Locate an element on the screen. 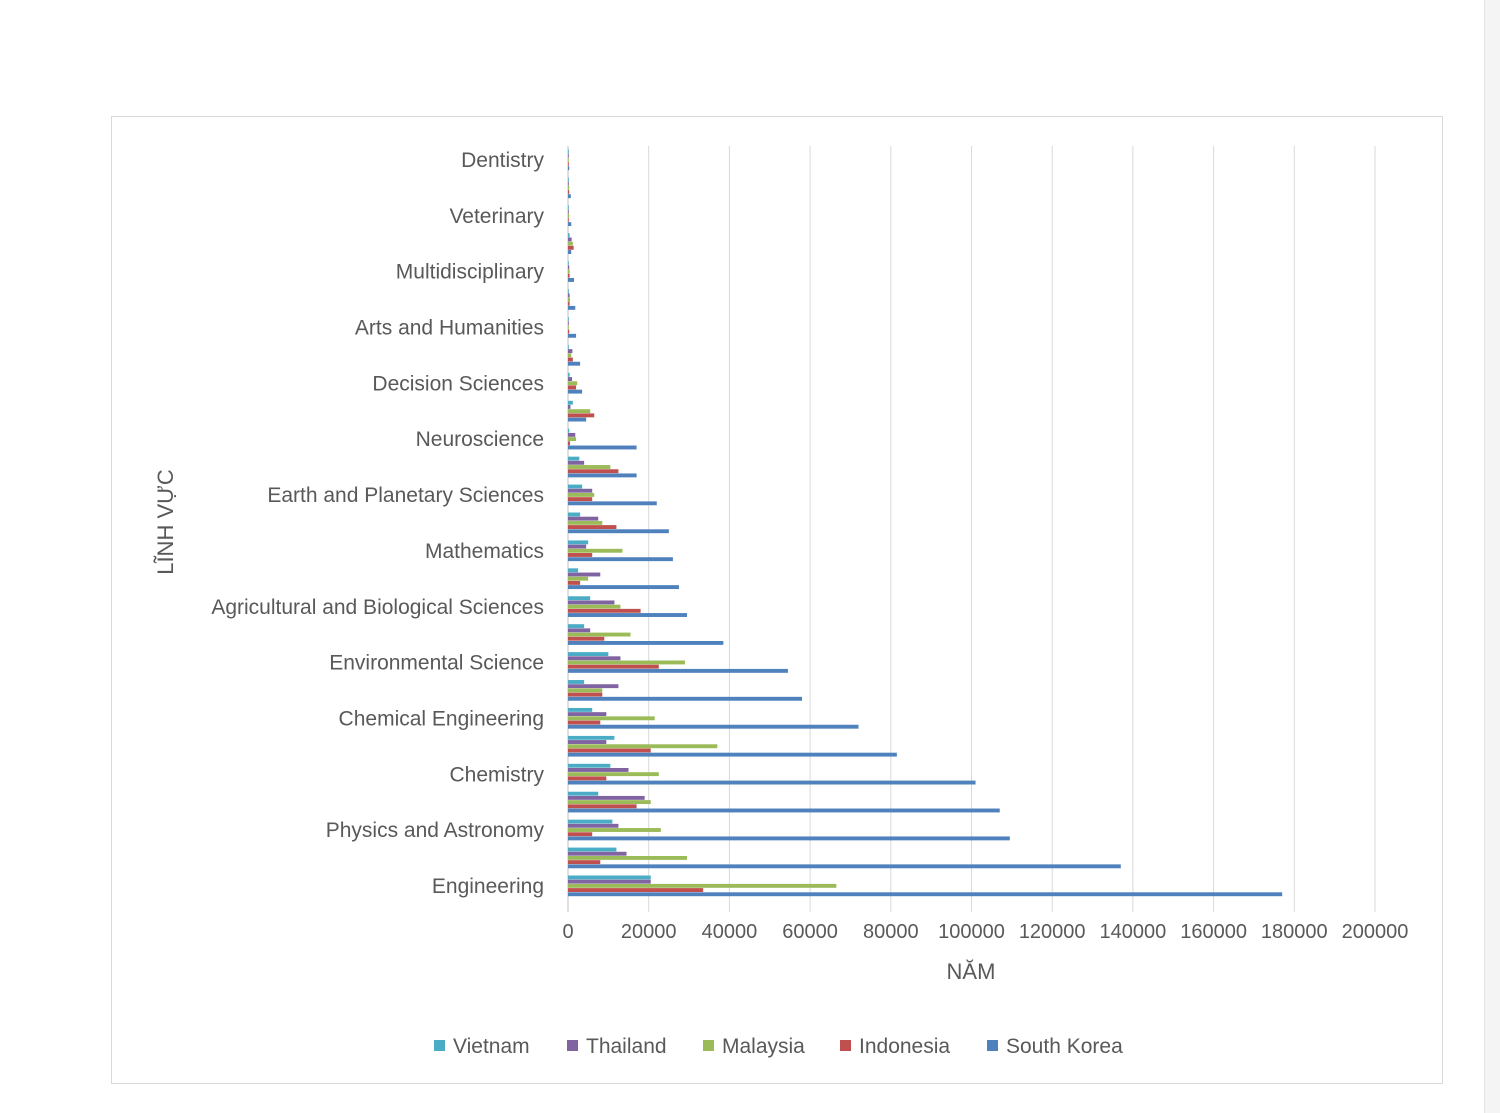 The height and width of the screenshot is (1113, 1500). x-tick-label: 60000 is located at coordinates (810, 932).